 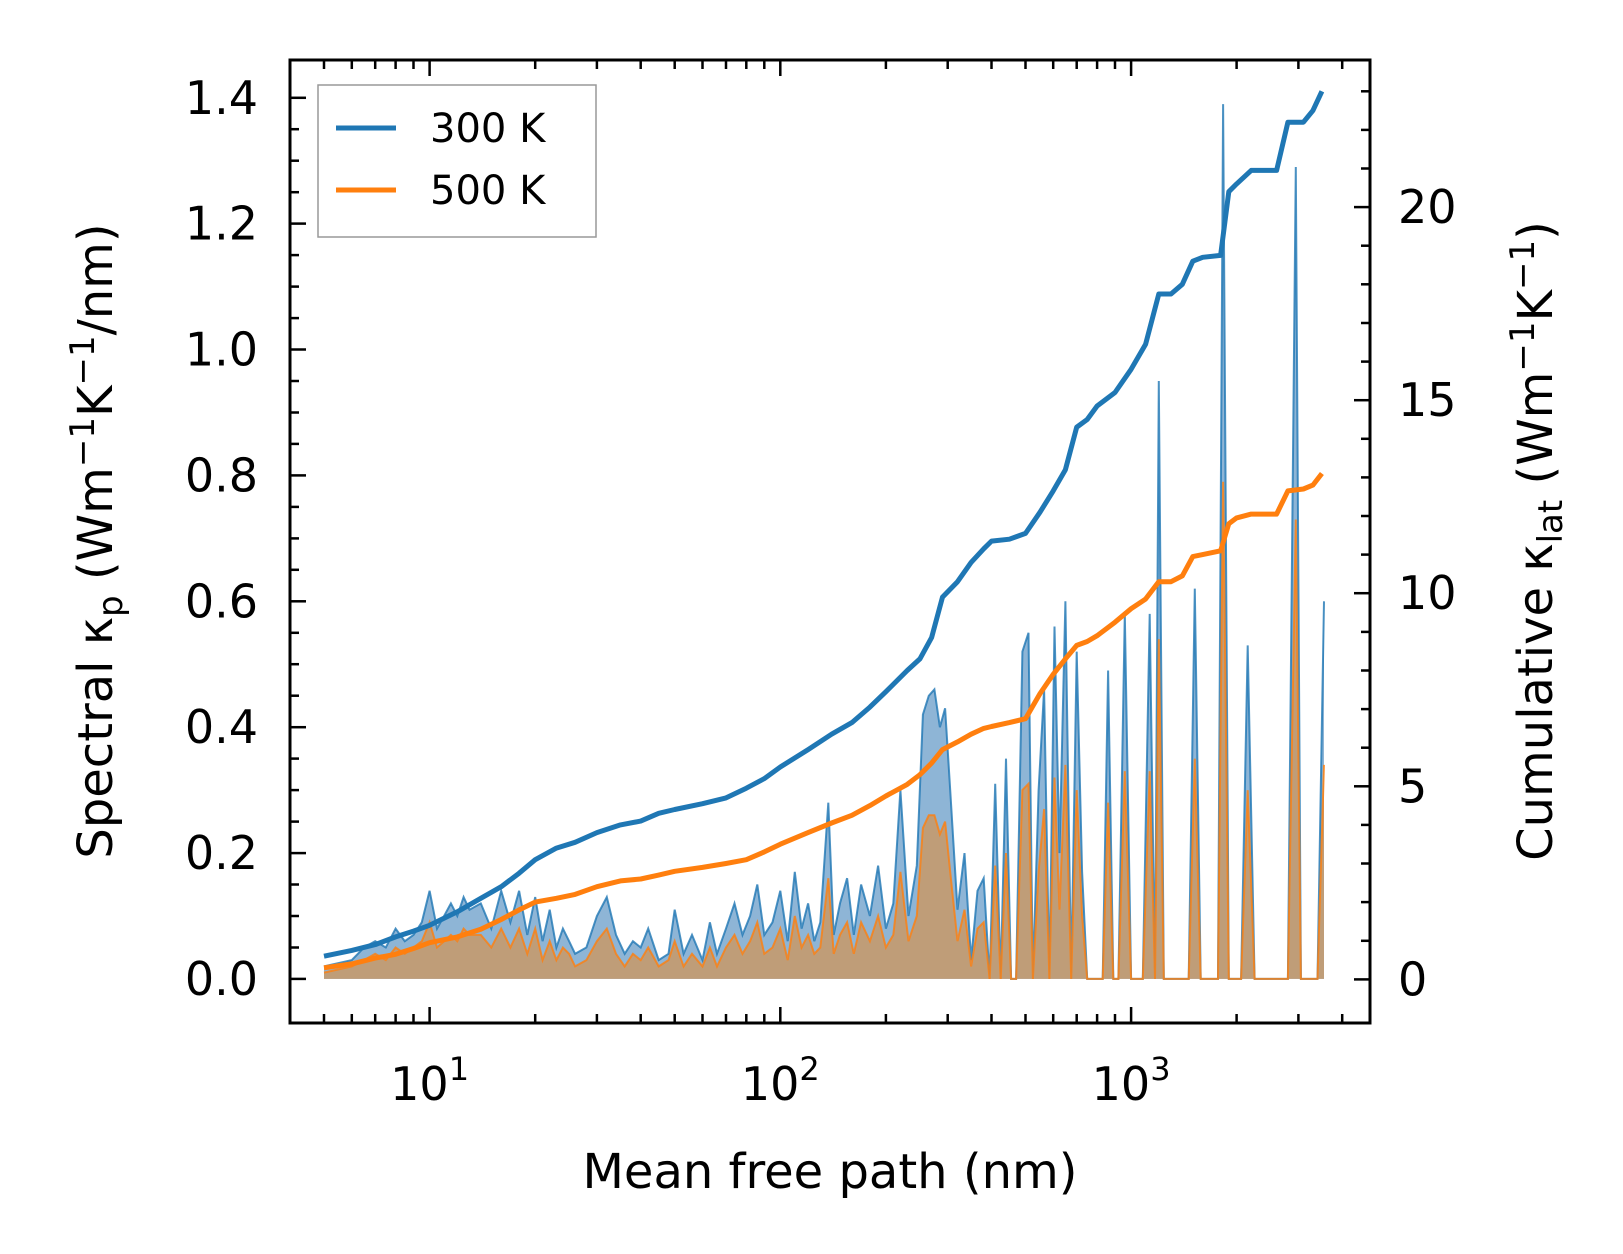 What do you see at coordinates (1427, 400) in the screenshot?
I see `y2-tick-label: 15` at bounding box center [1427, 400].